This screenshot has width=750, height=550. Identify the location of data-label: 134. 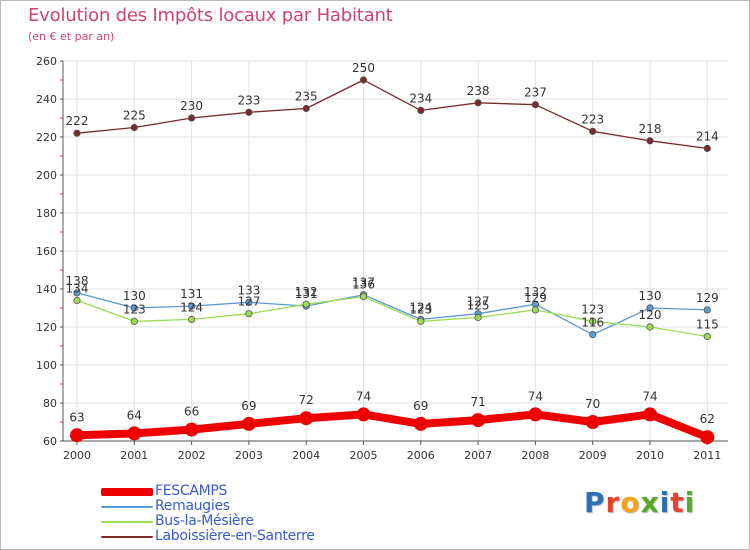
(77, 288).